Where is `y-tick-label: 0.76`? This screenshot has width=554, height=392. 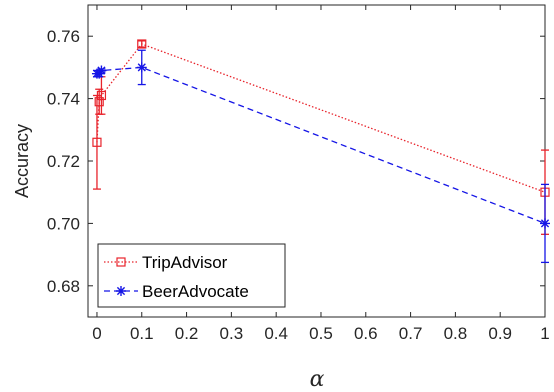
y-tick-label: 0.76 is located at coordinates (63, 36).